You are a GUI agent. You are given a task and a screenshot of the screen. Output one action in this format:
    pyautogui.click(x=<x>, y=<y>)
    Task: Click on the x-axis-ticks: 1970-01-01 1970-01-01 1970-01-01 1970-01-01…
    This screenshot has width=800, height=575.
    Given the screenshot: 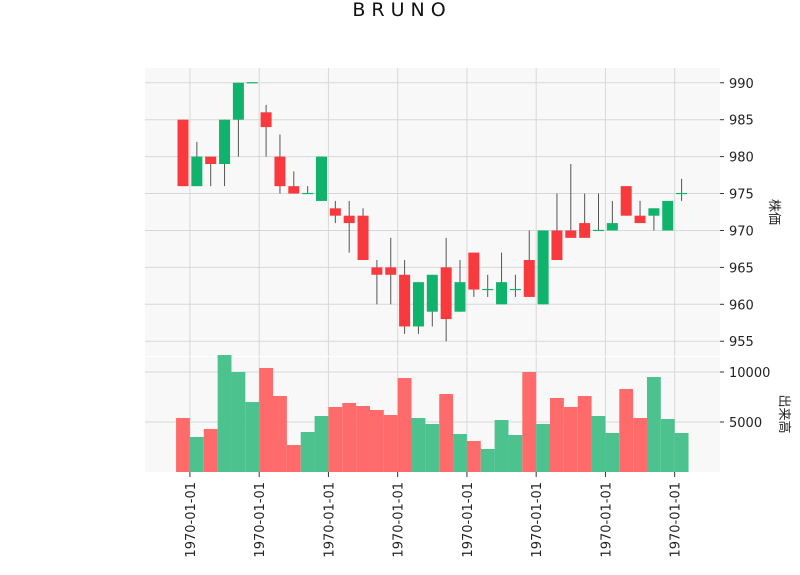 What is the action you would take?
    pyautogui.click(x=434, y=515)
    